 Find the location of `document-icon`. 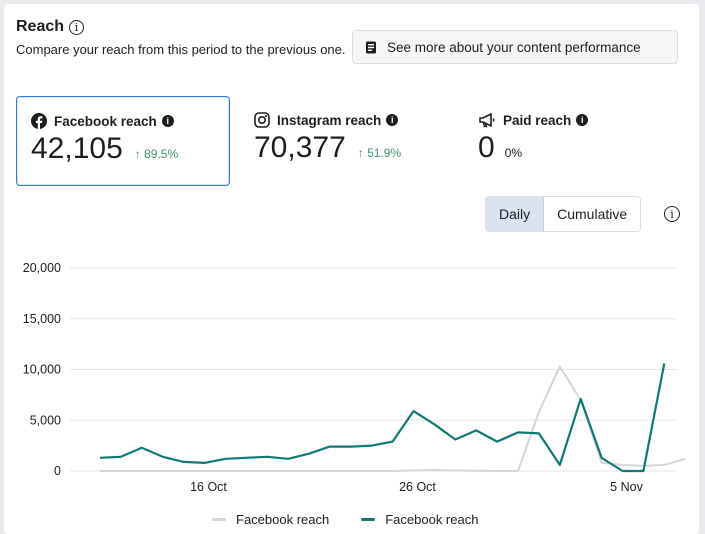

document-icon is located at coordinates (371, 47).